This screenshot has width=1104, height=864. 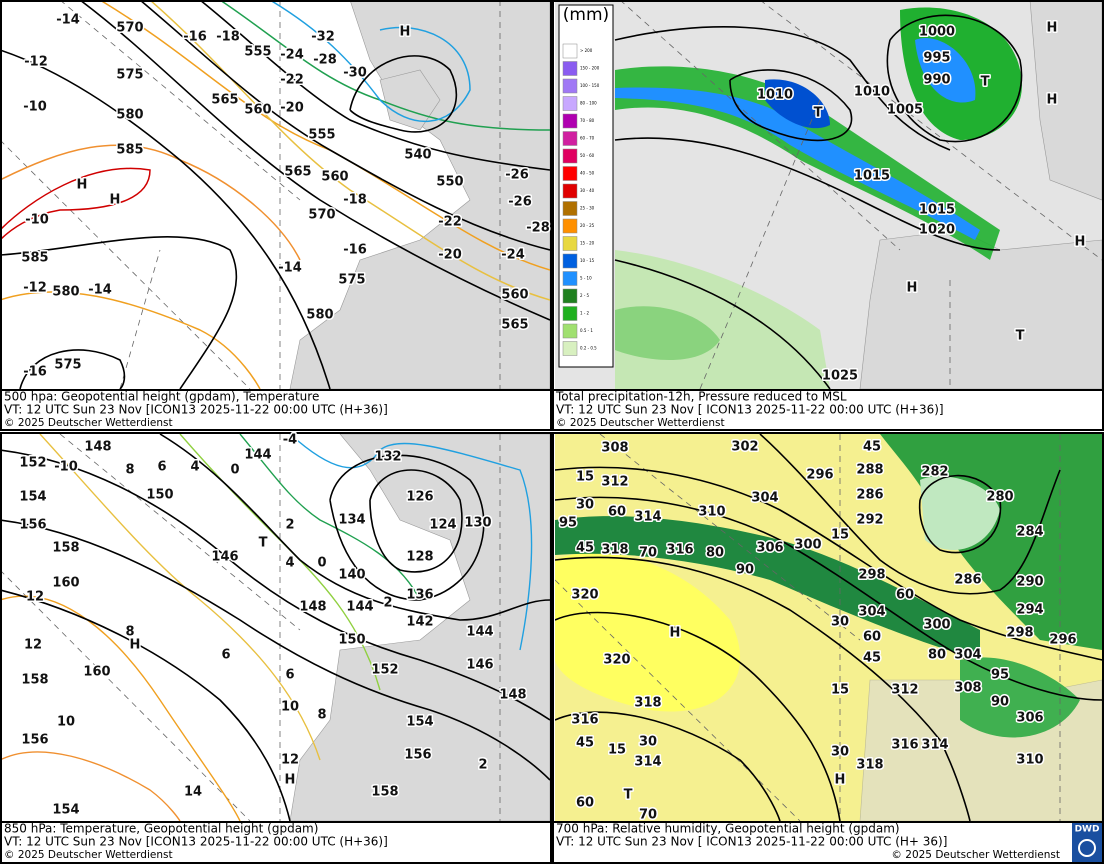 What do you see at coordinates (936, 80) in the screenshot?
I see `contour-label: 990` at bounding box center [936, 80].